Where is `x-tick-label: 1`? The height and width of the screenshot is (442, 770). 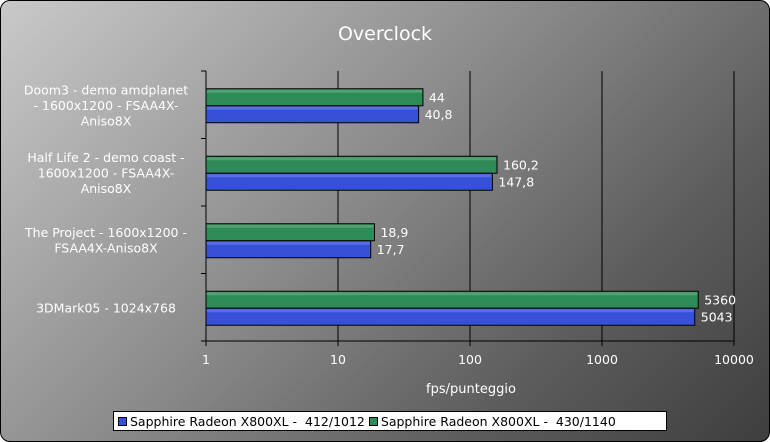 x-tick-label: 1 is located at coordinates (206, 359).